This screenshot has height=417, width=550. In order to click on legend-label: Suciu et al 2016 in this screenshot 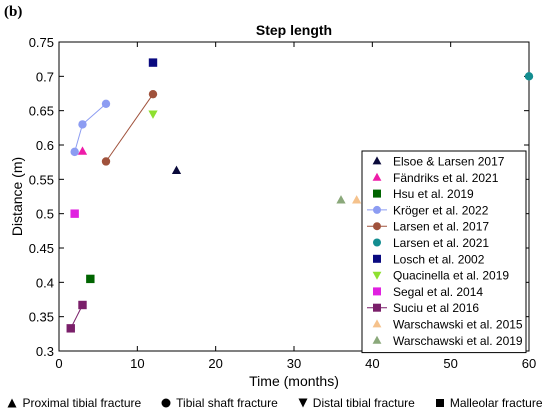, I will do `click(436, 308)`.